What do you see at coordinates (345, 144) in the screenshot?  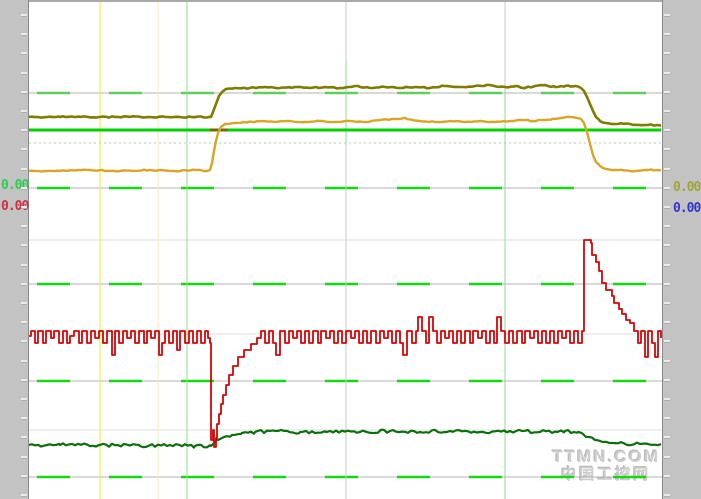 I see `trace-amber` at bounding box center [345, 144].